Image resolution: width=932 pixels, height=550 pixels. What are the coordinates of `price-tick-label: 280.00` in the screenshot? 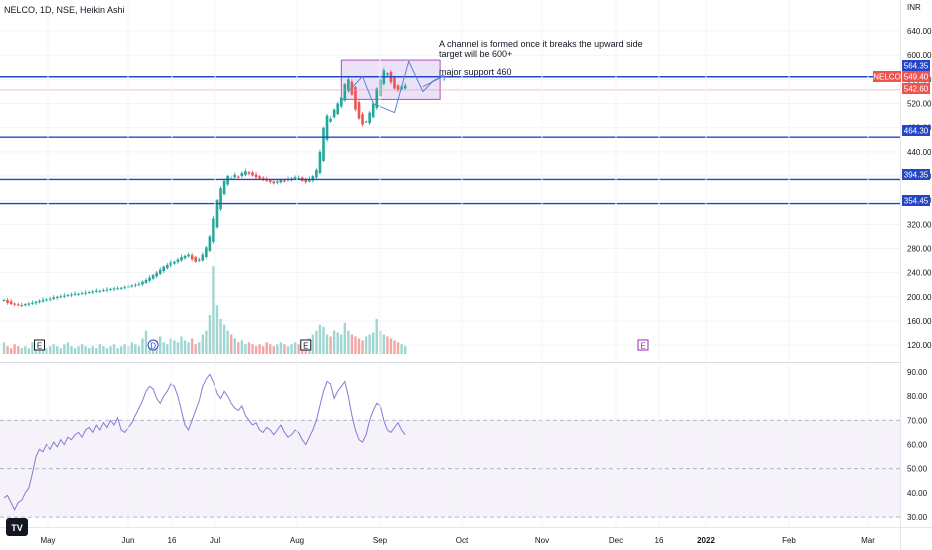 It's located at (919, 249).